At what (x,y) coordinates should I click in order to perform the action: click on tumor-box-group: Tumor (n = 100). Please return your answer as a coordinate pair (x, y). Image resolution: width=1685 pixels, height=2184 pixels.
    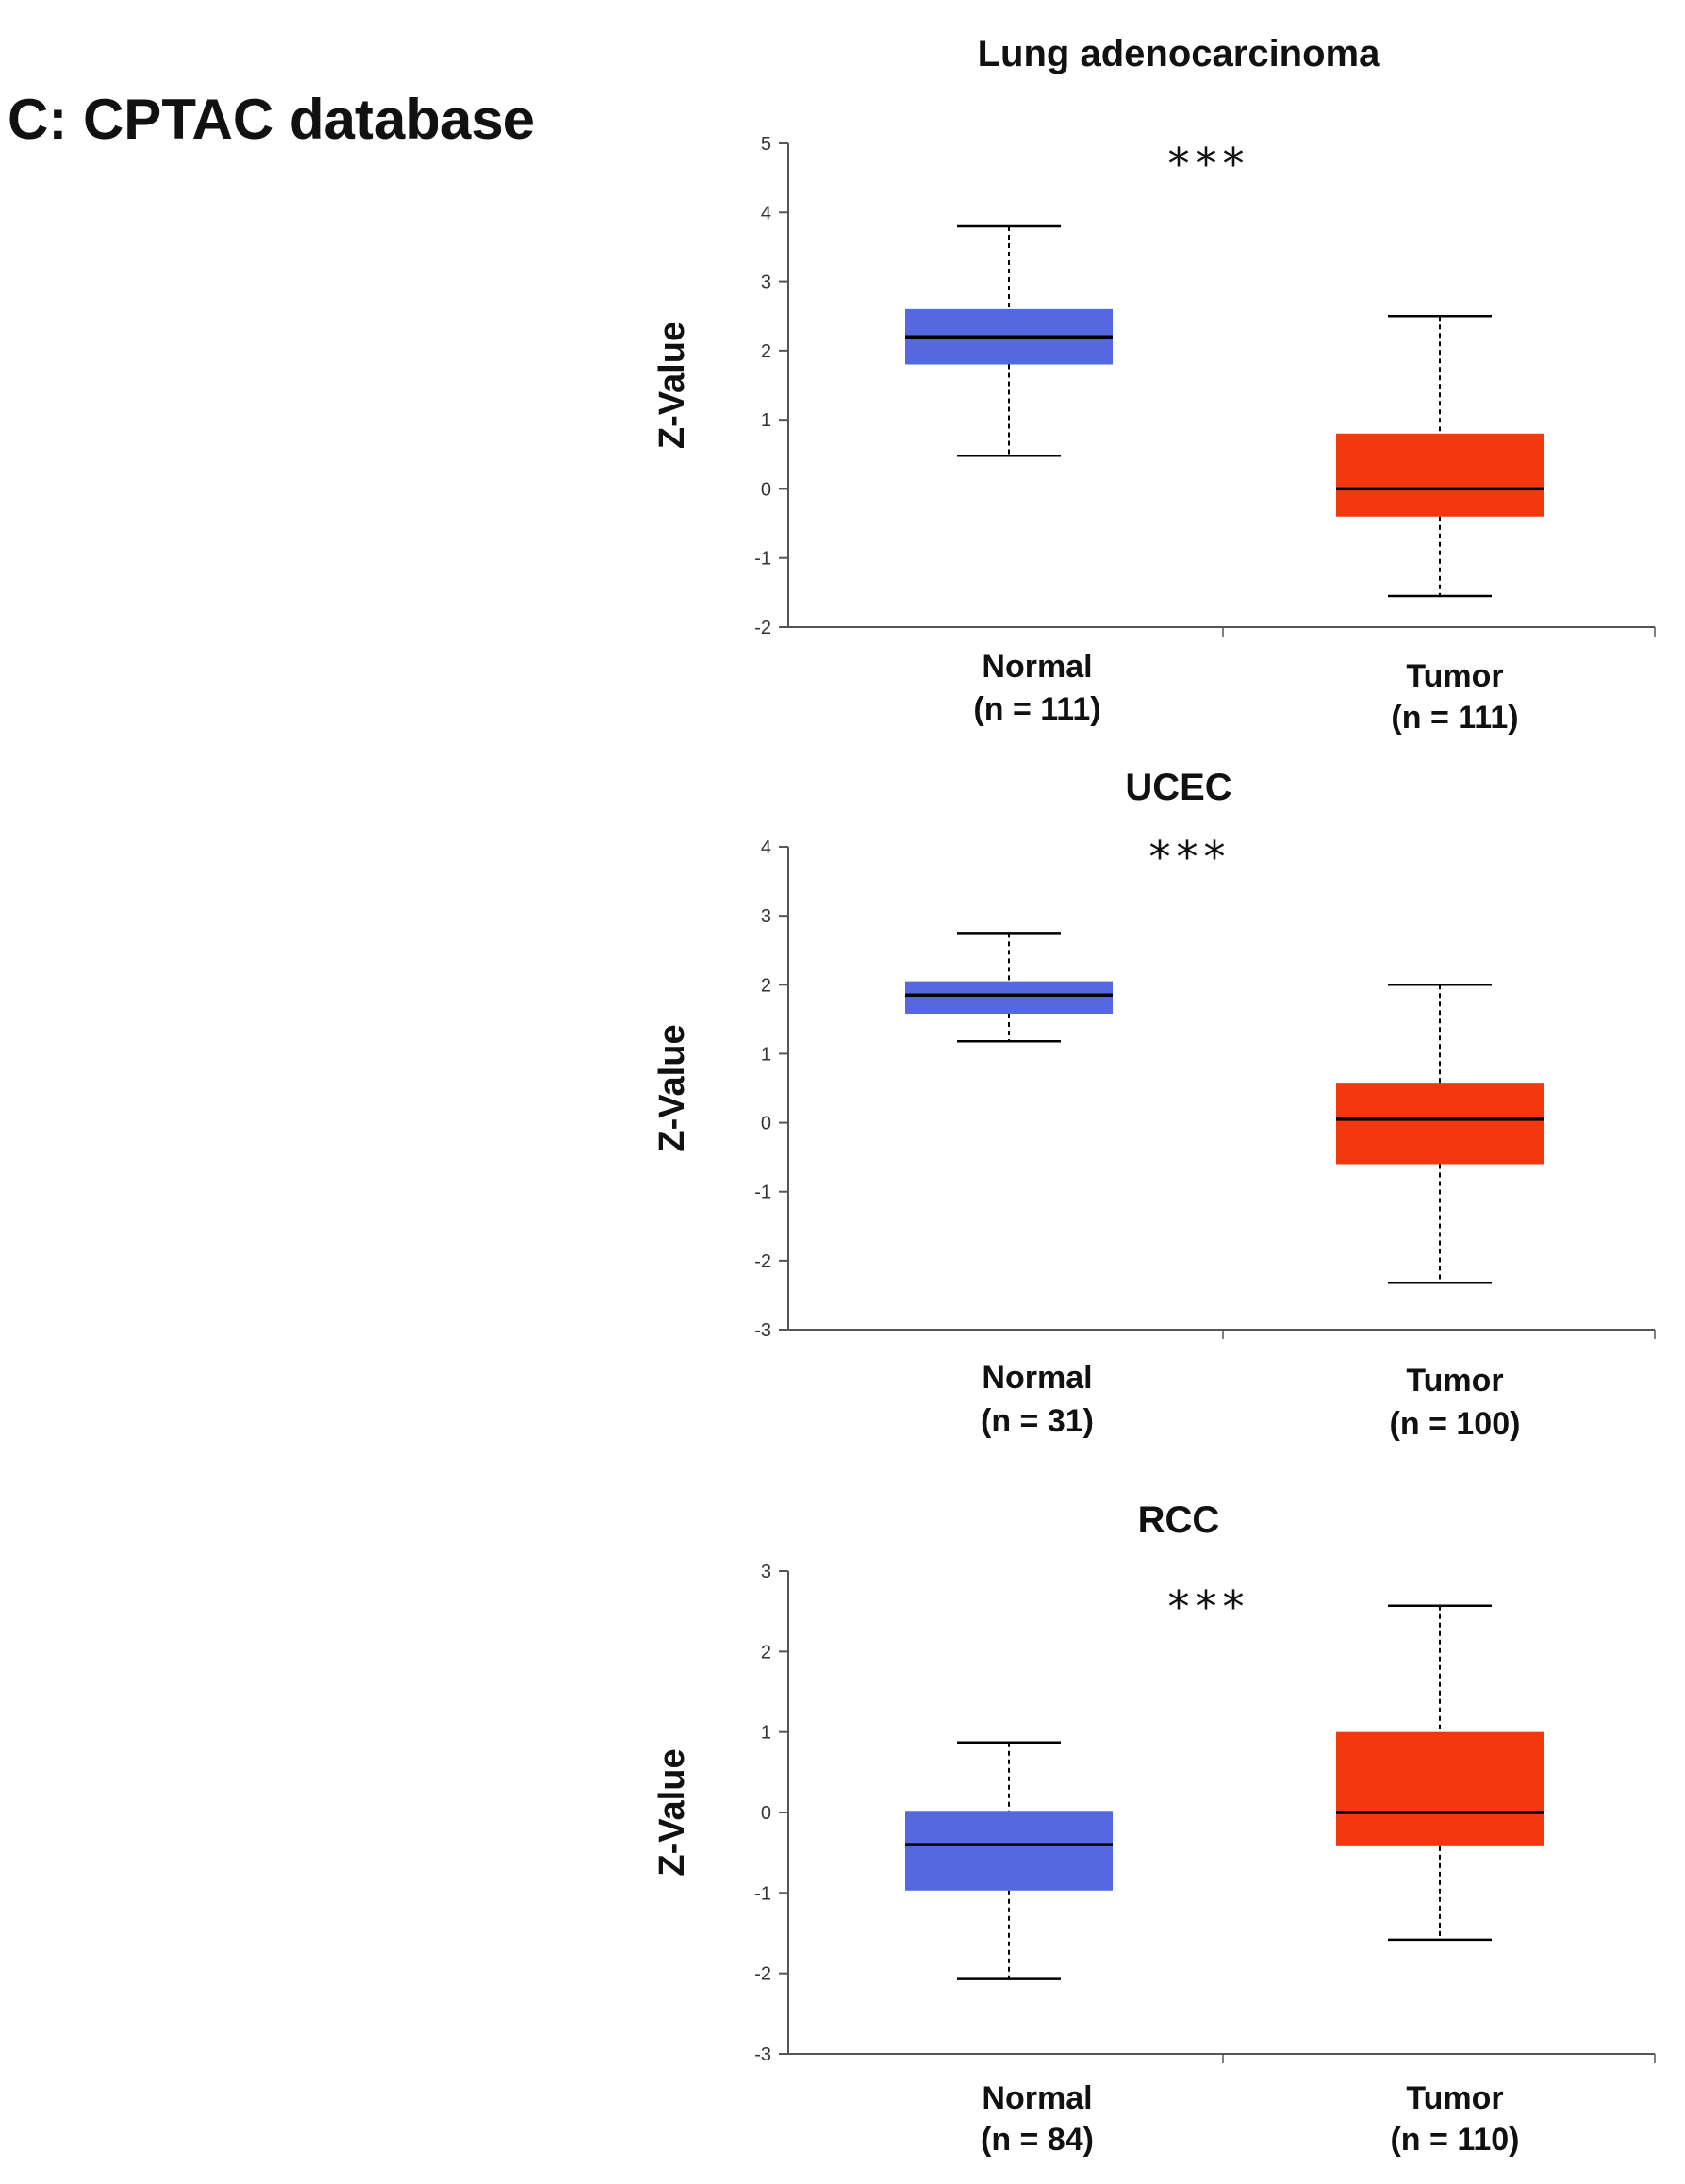
    Looking at the image, I should click on (1440, 1213).